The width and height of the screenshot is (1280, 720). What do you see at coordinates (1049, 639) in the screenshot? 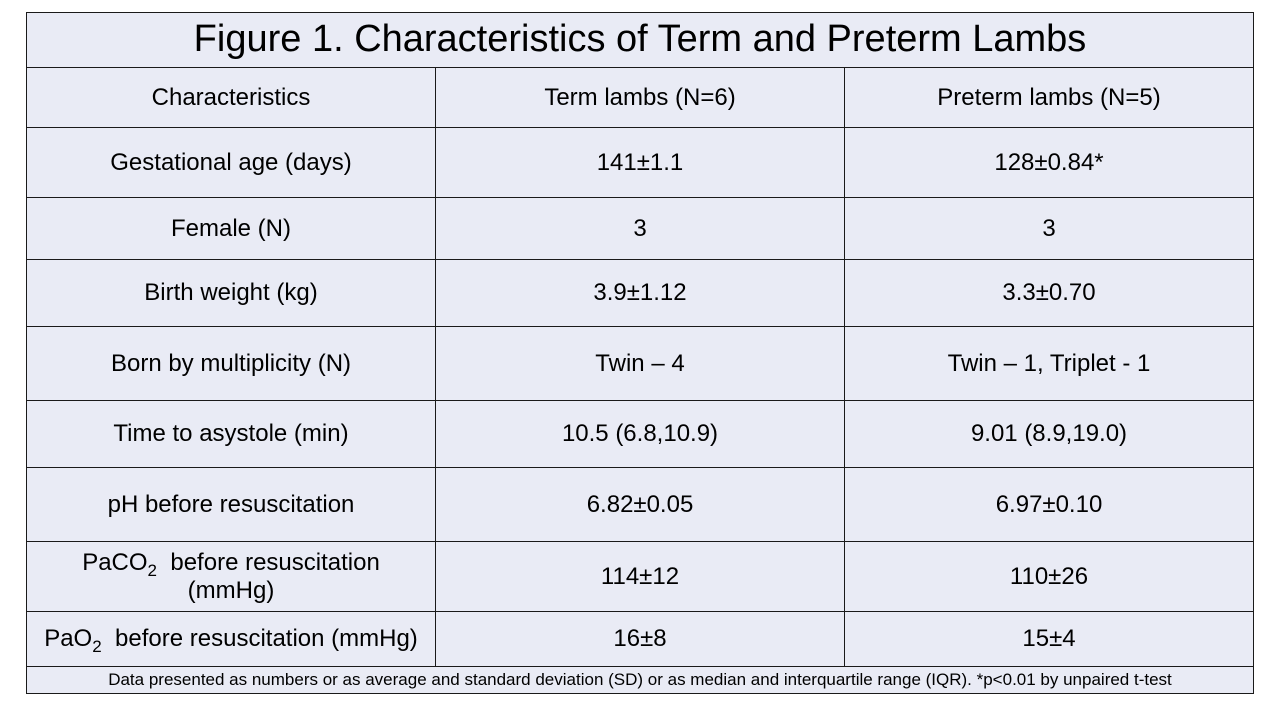
I see `preterm-value: 15±4` at bounding box center [1049, 639].